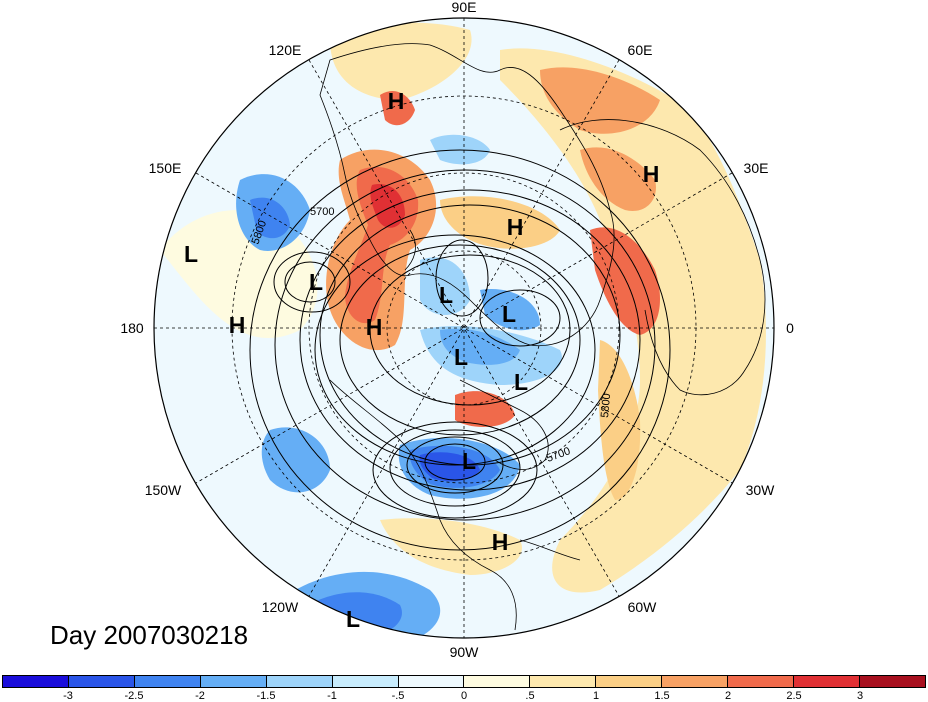  I want to click on colorbar-tick-label: .5, so click(530, 696).